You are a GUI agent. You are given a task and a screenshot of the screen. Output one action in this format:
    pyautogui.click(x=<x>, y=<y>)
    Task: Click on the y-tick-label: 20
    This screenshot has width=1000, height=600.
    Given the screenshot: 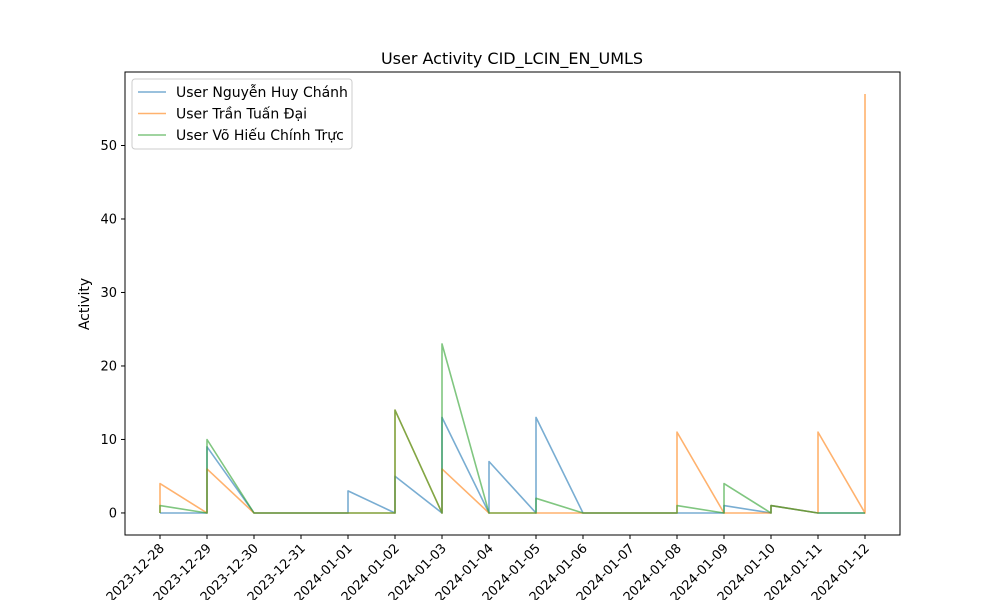 What is the action you would take?
    pyautogui.click(x=108, y=366)
    